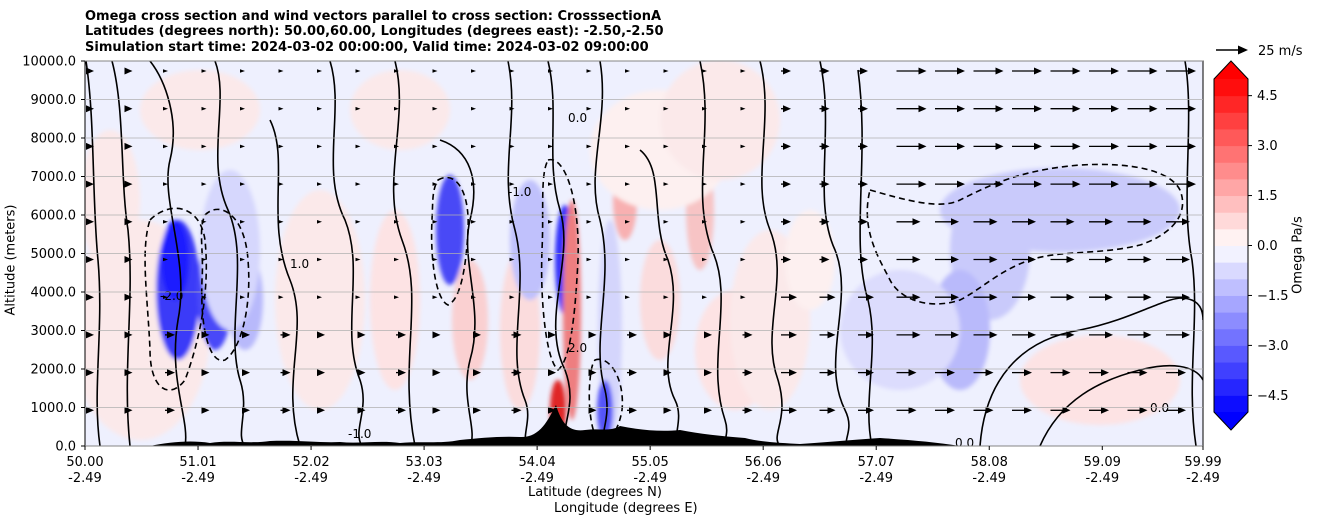  Describe the element at coordinates (54, 139) in the screenshot. I see `y-tick-label: 8000.0` at that location.